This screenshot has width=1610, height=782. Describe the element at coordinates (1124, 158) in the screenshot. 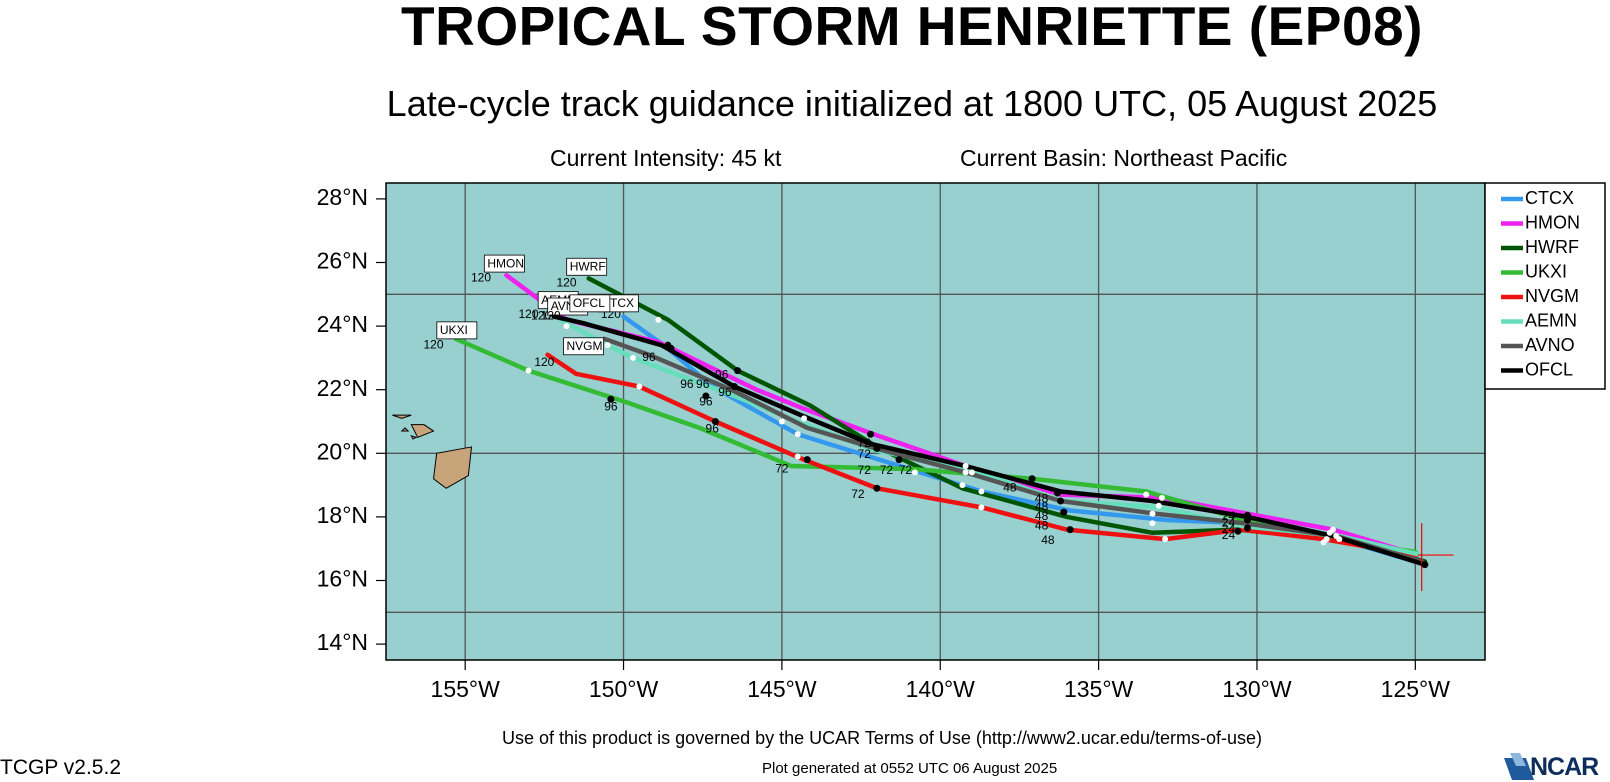

I see `current-basin: Current Basin: Northeast Pacific` at that location.